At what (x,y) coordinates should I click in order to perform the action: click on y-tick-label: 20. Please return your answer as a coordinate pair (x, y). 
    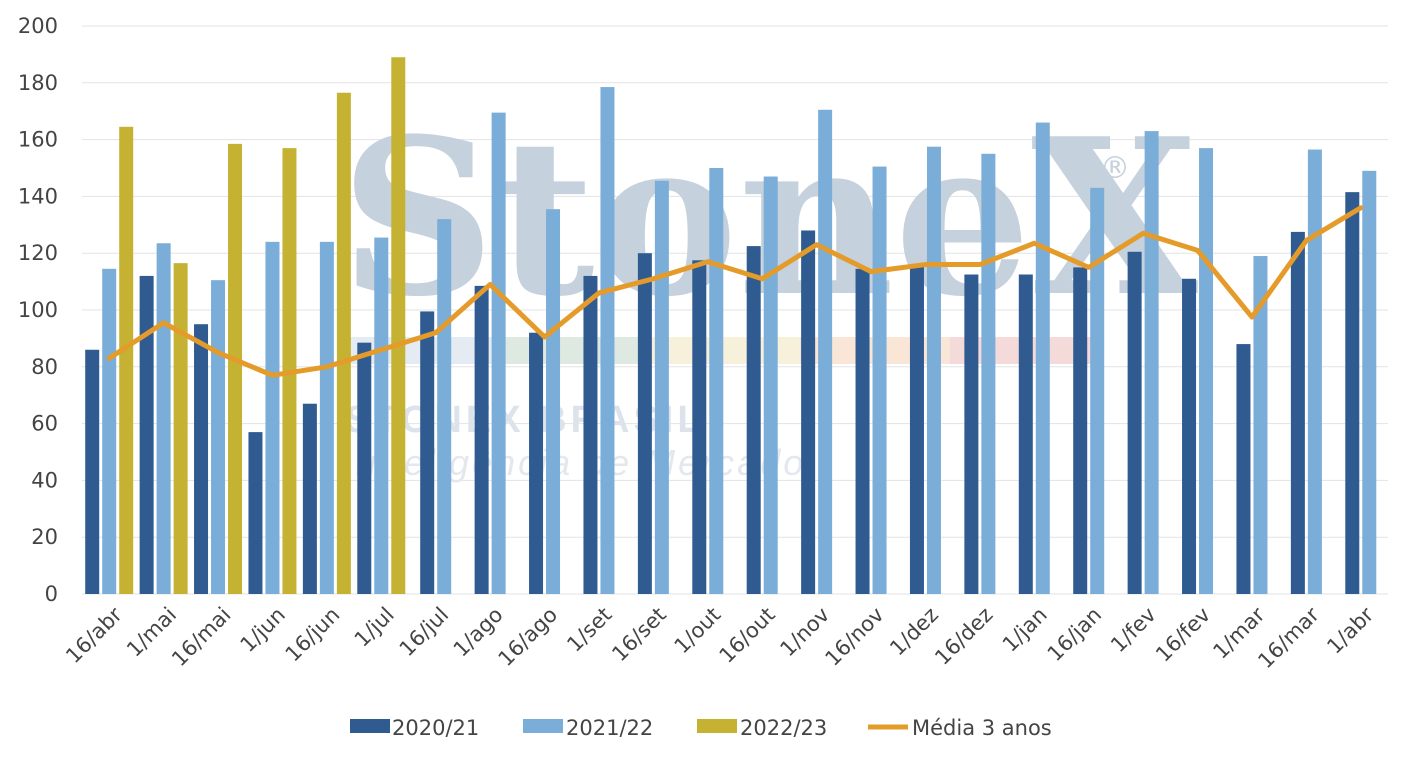
    Looking at the image, I should click on (44, 537).